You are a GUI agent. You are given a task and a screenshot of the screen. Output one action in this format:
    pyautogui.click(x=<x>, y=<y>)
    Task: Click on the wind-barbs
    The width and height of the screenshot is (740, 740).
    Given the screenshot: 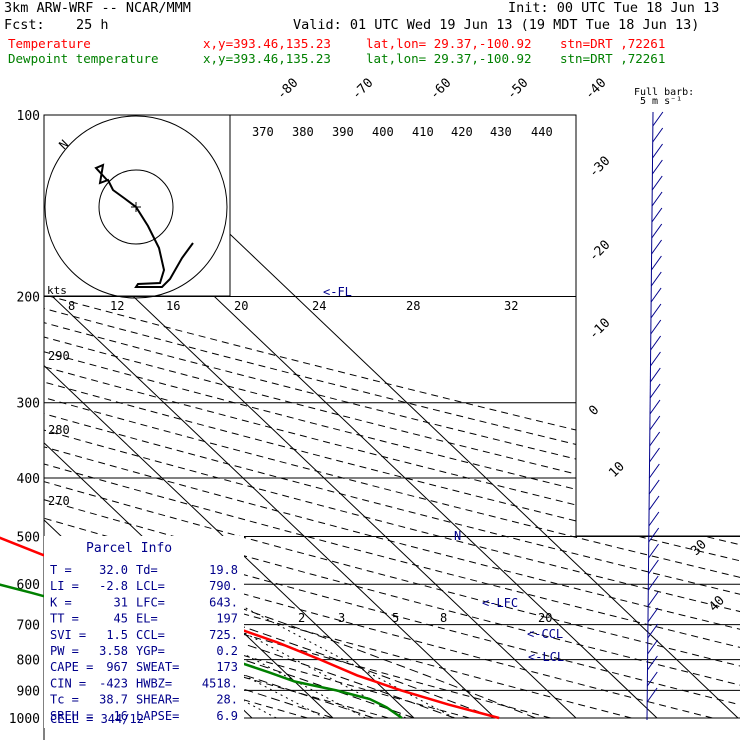 What is the action you would take?
    pyautogui.click(x=655, y=416)
    